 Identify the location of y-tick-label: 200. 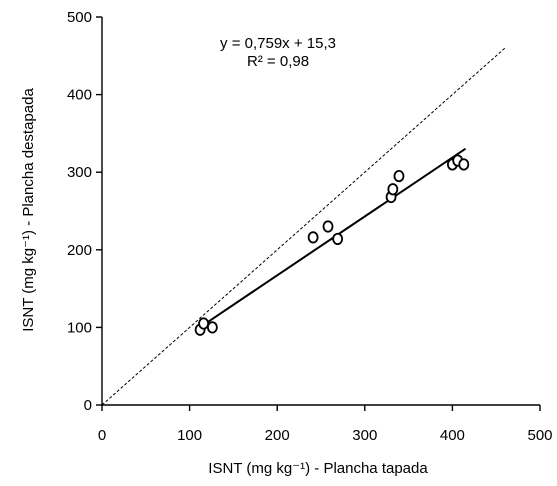
(79, 250).